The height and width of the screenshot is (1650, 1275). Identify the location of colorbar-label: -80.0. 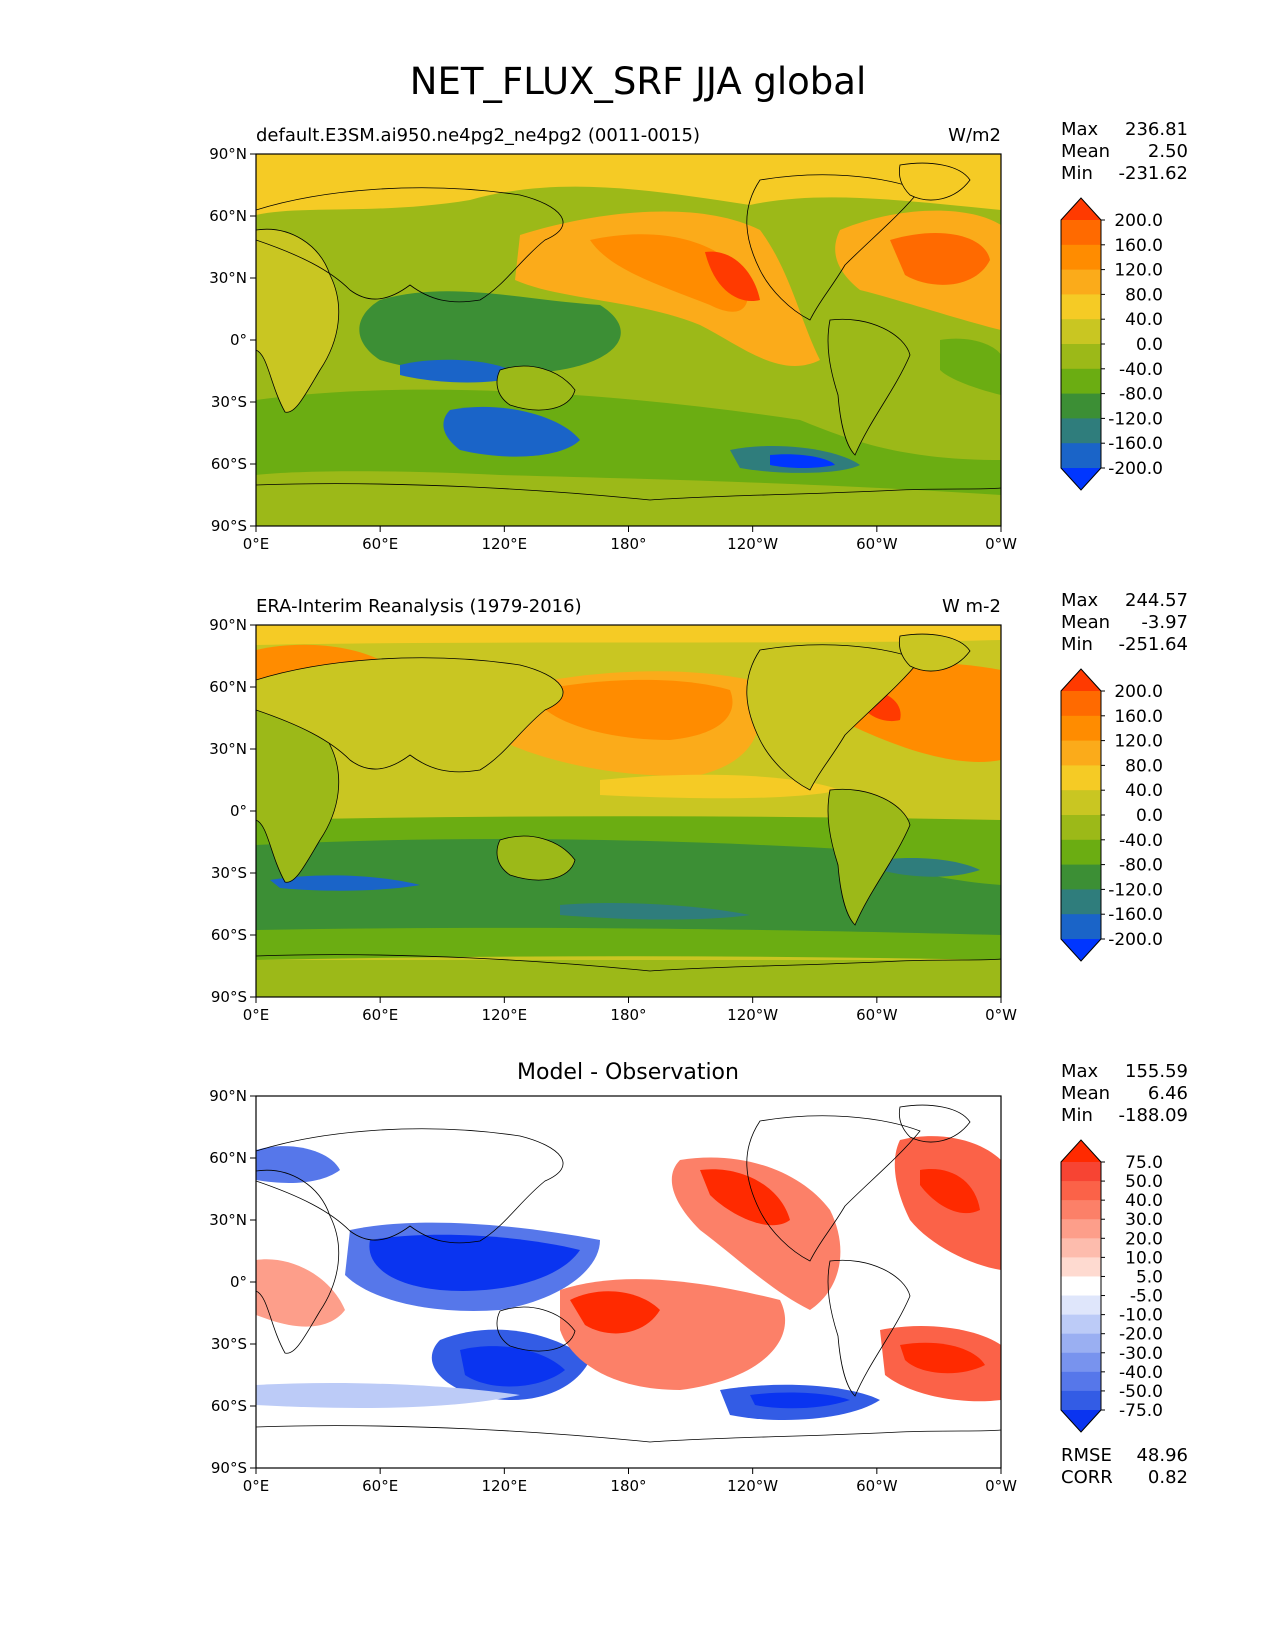
(1141, 395).